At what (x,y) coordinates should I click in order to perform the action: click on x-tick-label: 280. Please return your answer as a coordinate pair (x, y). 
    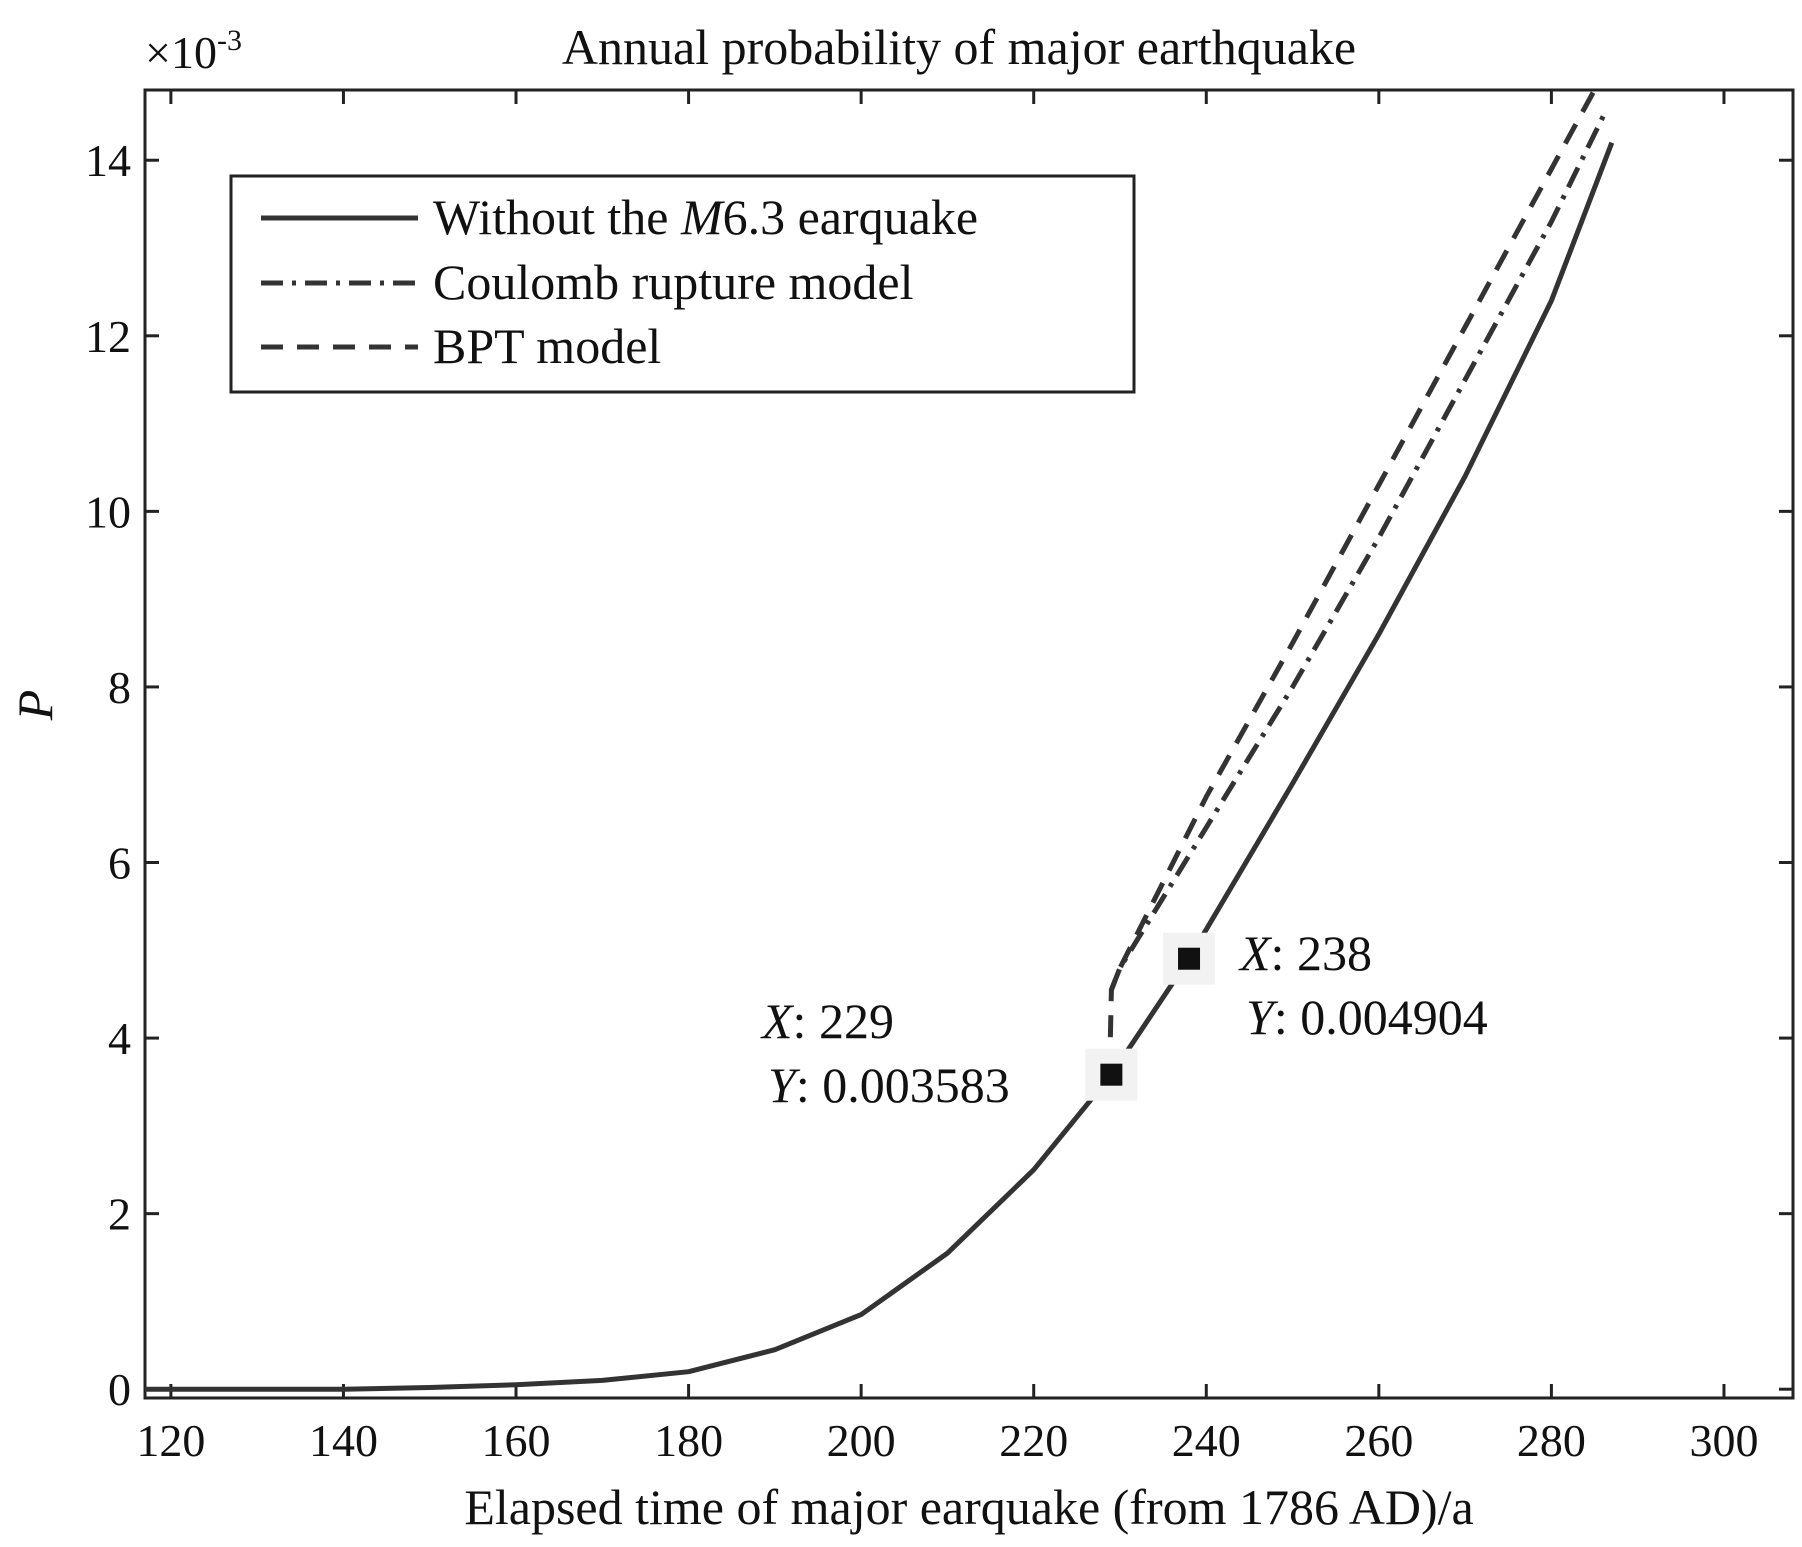
    Looking at the image, I should click on (1551, 1440).